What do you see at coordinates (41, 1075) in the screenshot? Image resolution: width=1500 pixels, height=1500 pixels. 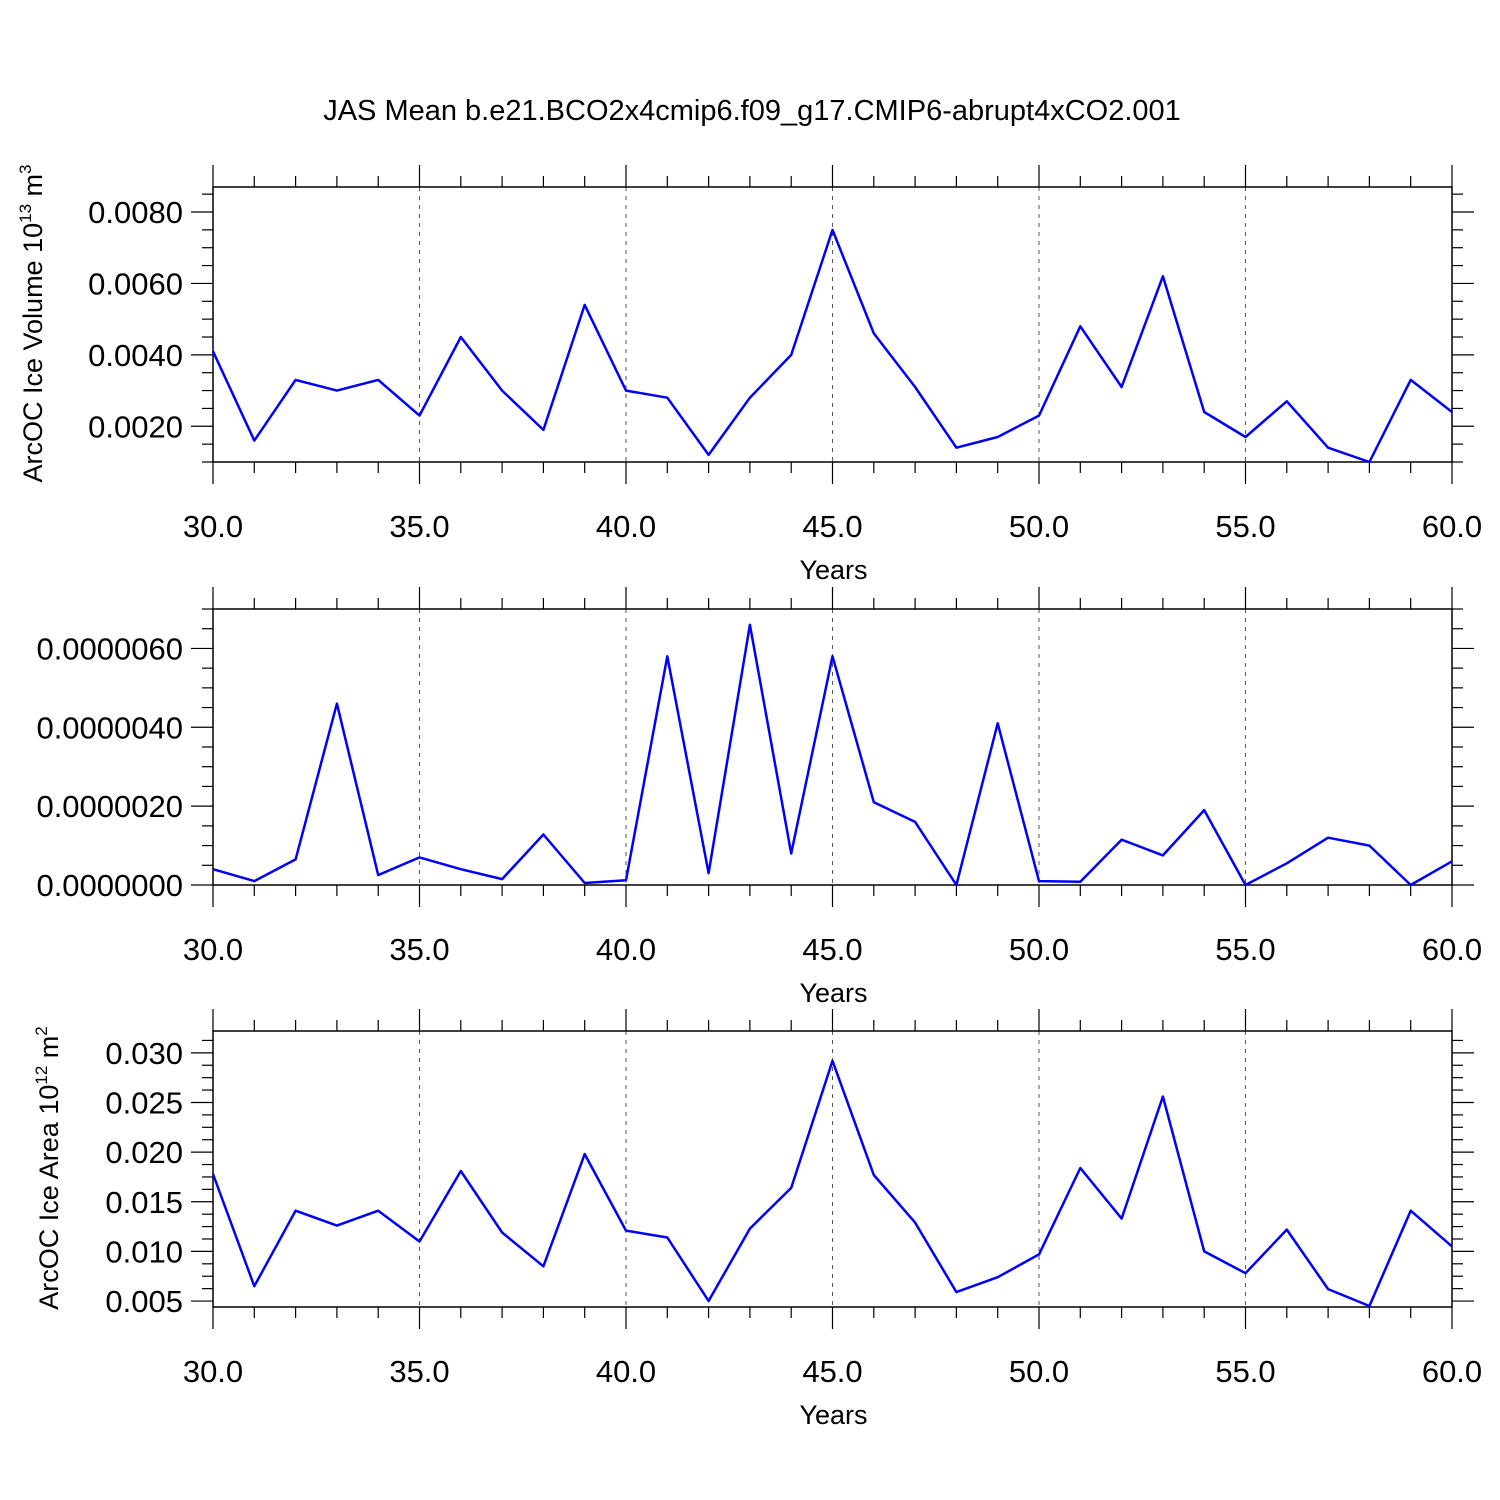 I see `y-axis-title-exponent: 12` at bounding box center [41, 1075].